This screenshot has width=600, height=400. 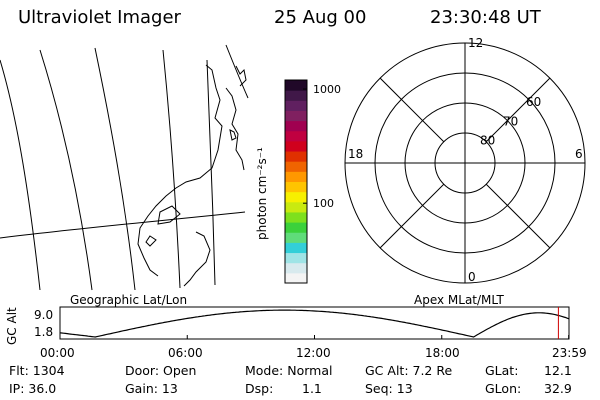 What do you see at coordinates (161, 370) in the screenshot?
I see `door-status: Door: Open` at bounding box center [161, 370].